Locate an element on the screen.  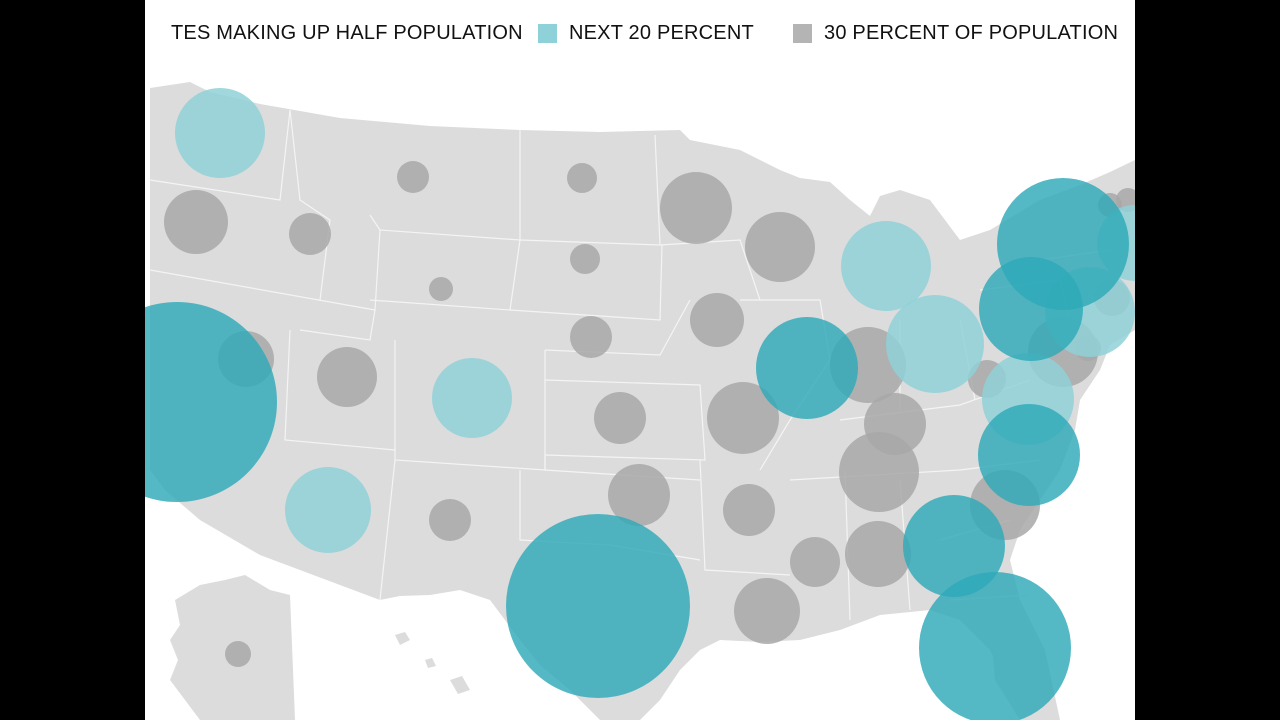
bubble-ok is located at coordinates (639, 495).